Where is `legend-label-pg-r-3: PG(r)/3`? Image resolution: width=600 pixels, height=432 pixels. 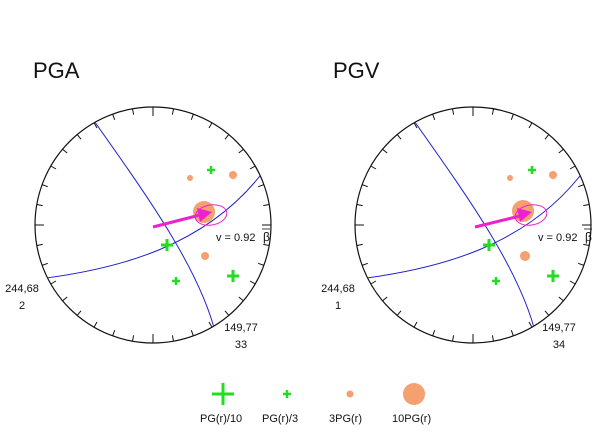 legend-label-pg-r-3: PG(r)/3 is located at coordinates (280, 419).